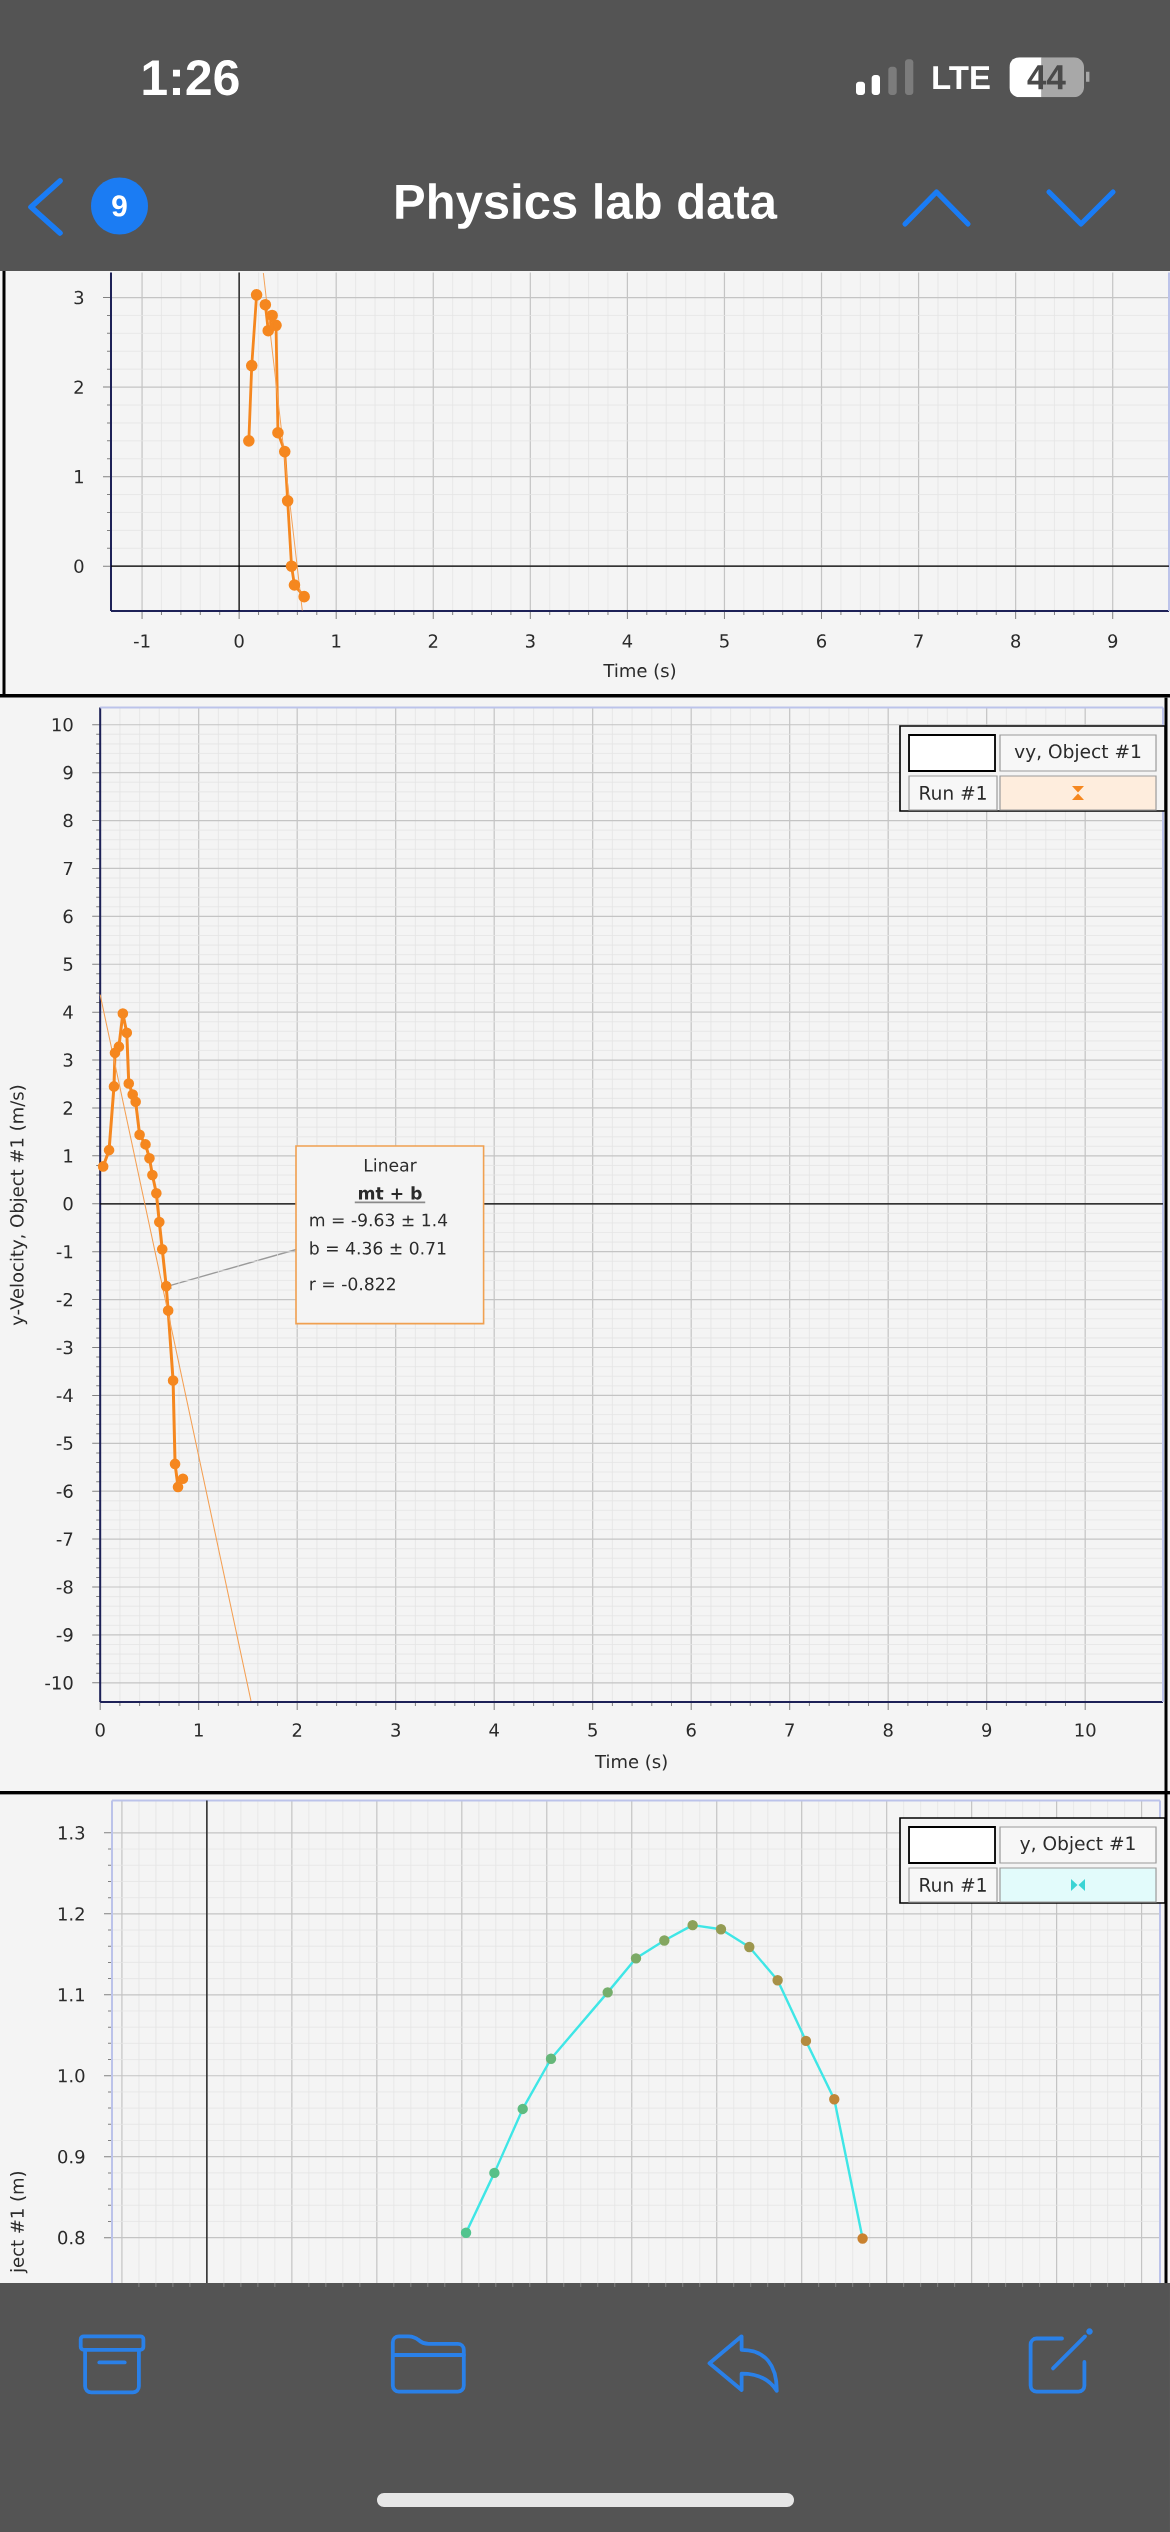 The width and height of the screenshot is (1170, 2532). What do you see at coordinates (352, 1284) in the screenshot?
I see `annotation: r = -0.822` at bounding box center [352, 1284].